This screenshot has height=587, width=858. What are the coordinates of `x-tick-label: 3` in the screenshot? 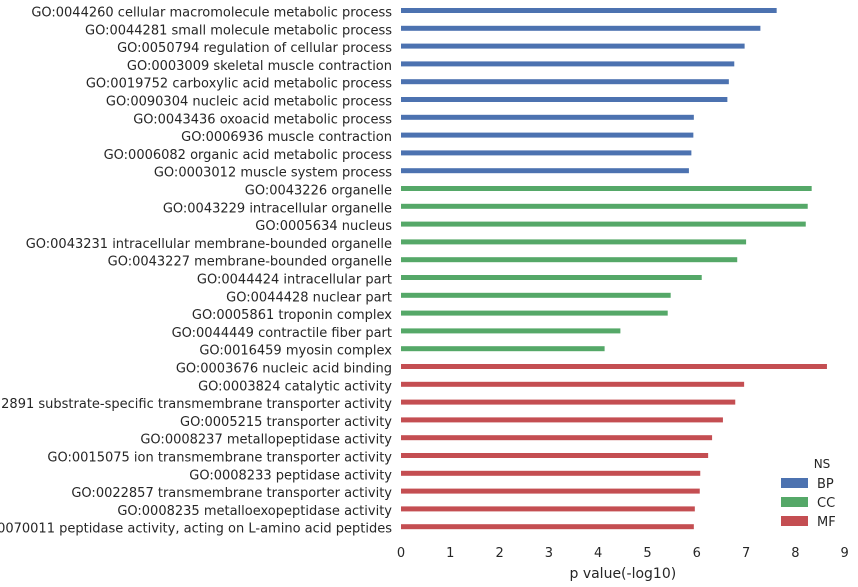 It's located at (549, 553).